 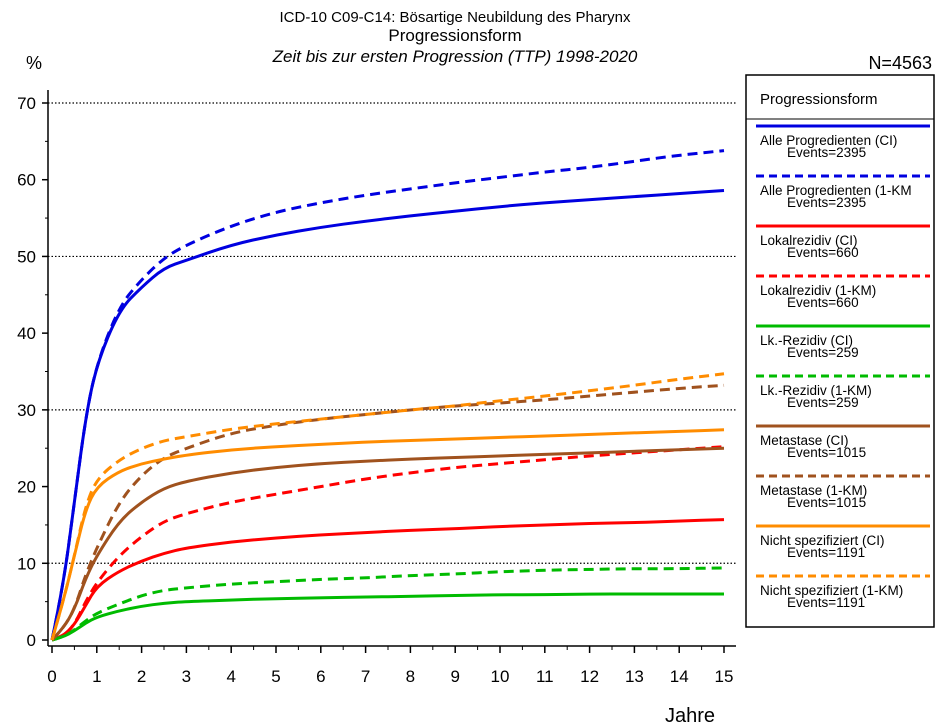 I want to click on y-tick-label: 70, so click(x=26, y=103).